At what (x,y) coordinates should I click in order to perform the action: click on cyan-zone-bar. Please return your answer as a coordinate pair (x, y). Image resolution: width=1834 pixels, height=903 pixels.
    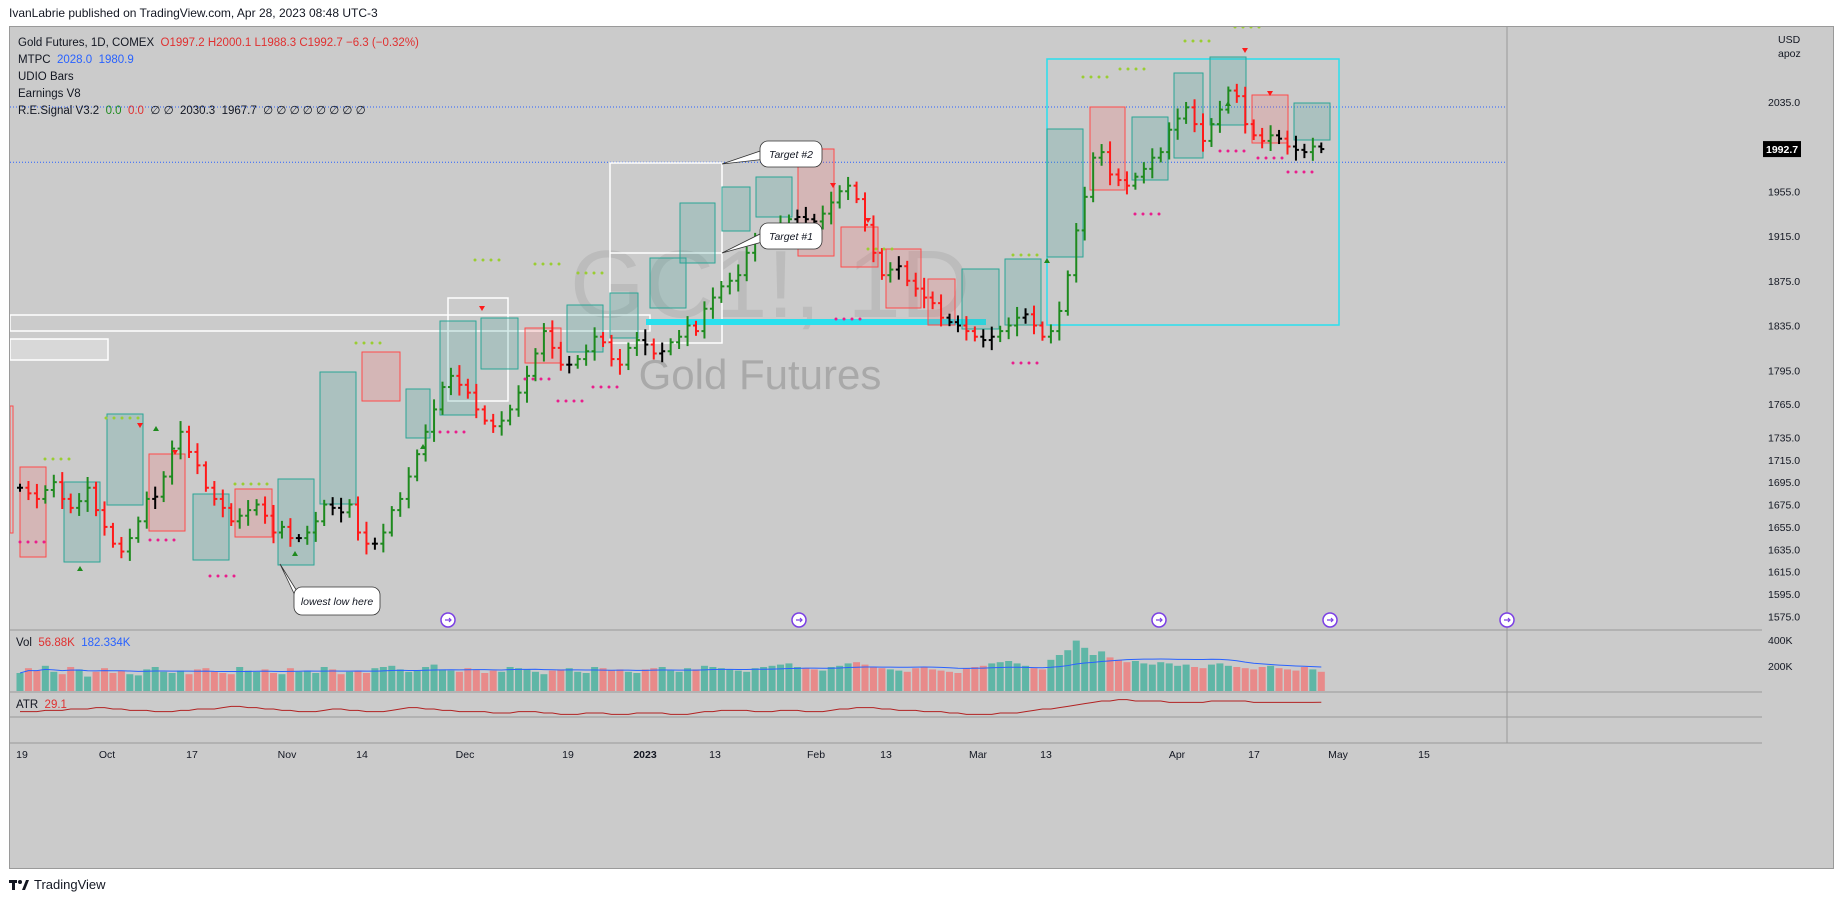
    Looking at the image, I should click on (816, 322).